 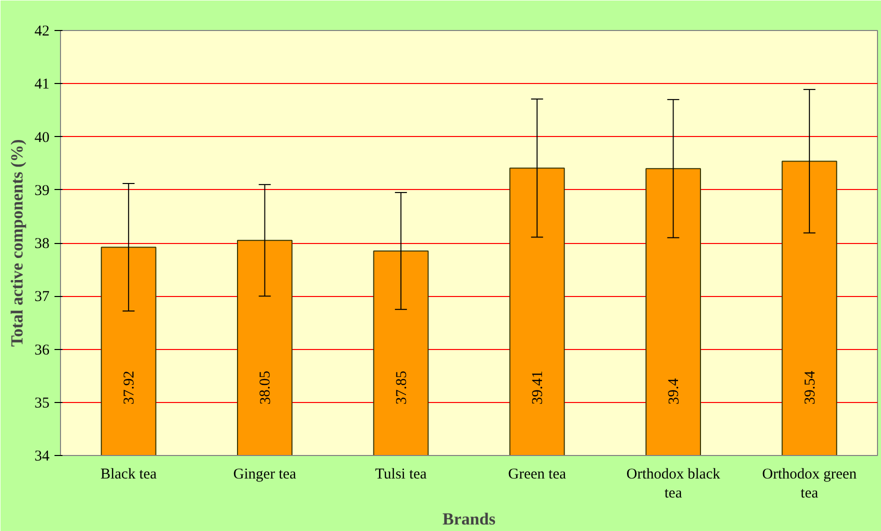 I want to click on x-tick-label: Ginger tea, so click(x=265, y=474).